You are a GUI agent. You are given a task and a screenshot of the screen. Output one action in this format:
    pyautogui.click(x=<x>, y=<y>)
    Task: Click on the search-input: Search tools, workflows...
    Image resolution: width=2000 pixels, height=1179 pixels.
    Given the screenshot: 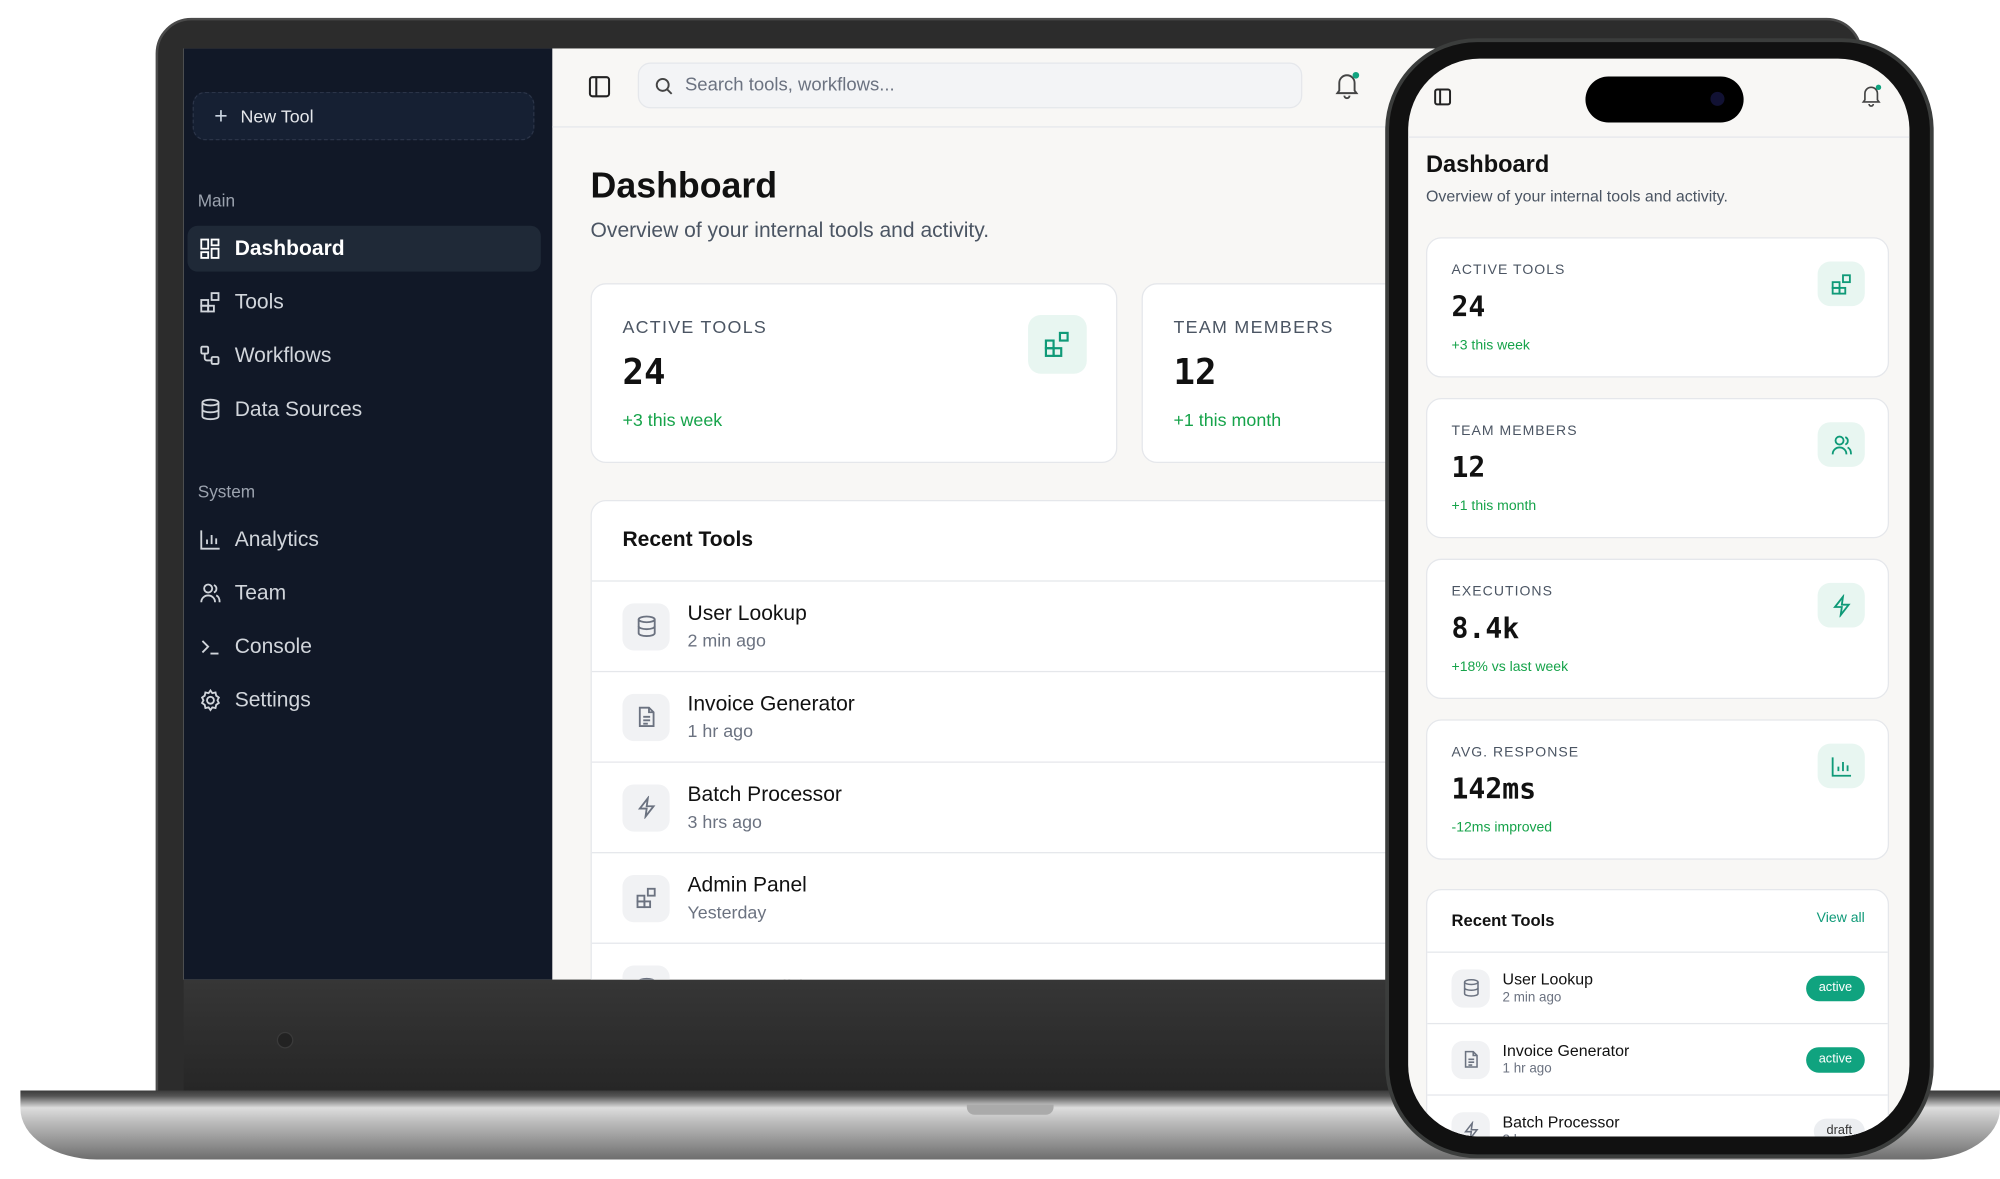 What is the action you would take?
    pyautogui.click(x=970, y=85)
    